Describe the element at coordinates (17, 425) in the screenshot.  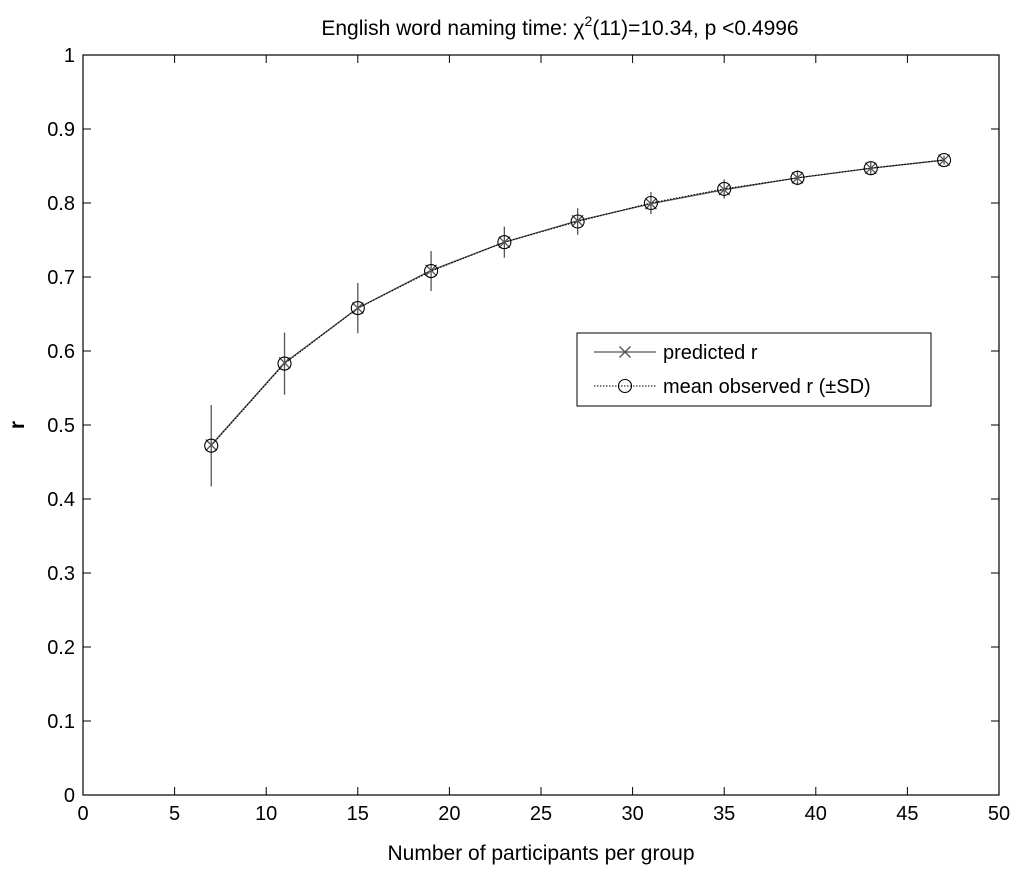
I see `y-axis-title: r` at that location.